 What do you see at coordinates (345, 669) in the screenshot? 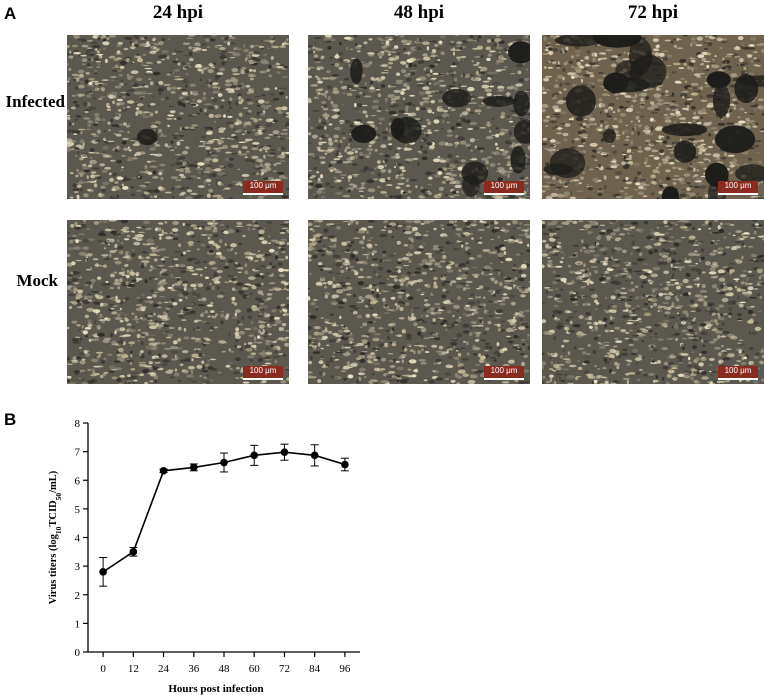
I see `x-tick-label: 96` at bounding box center [345, 669].